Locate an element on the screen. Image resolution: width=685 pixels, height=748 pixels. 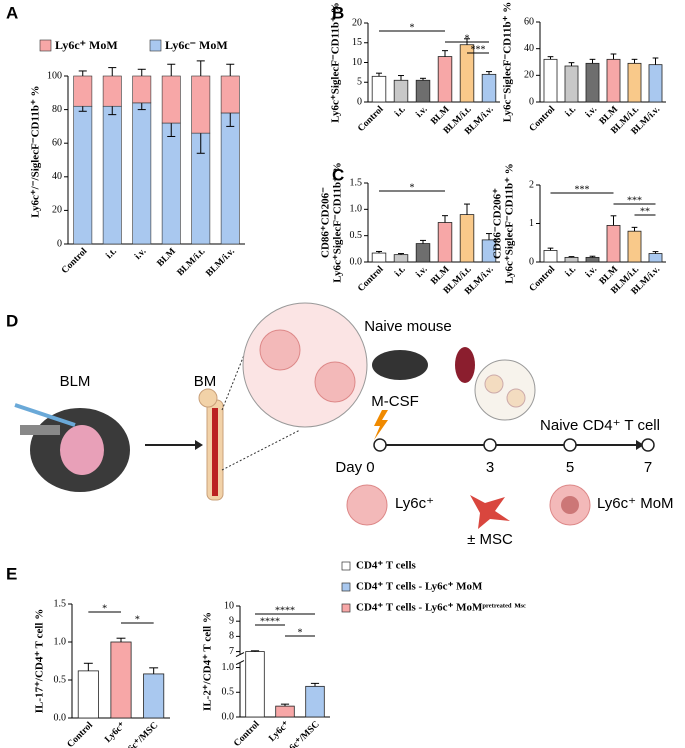
spleen is located at coordinates (465, 365).